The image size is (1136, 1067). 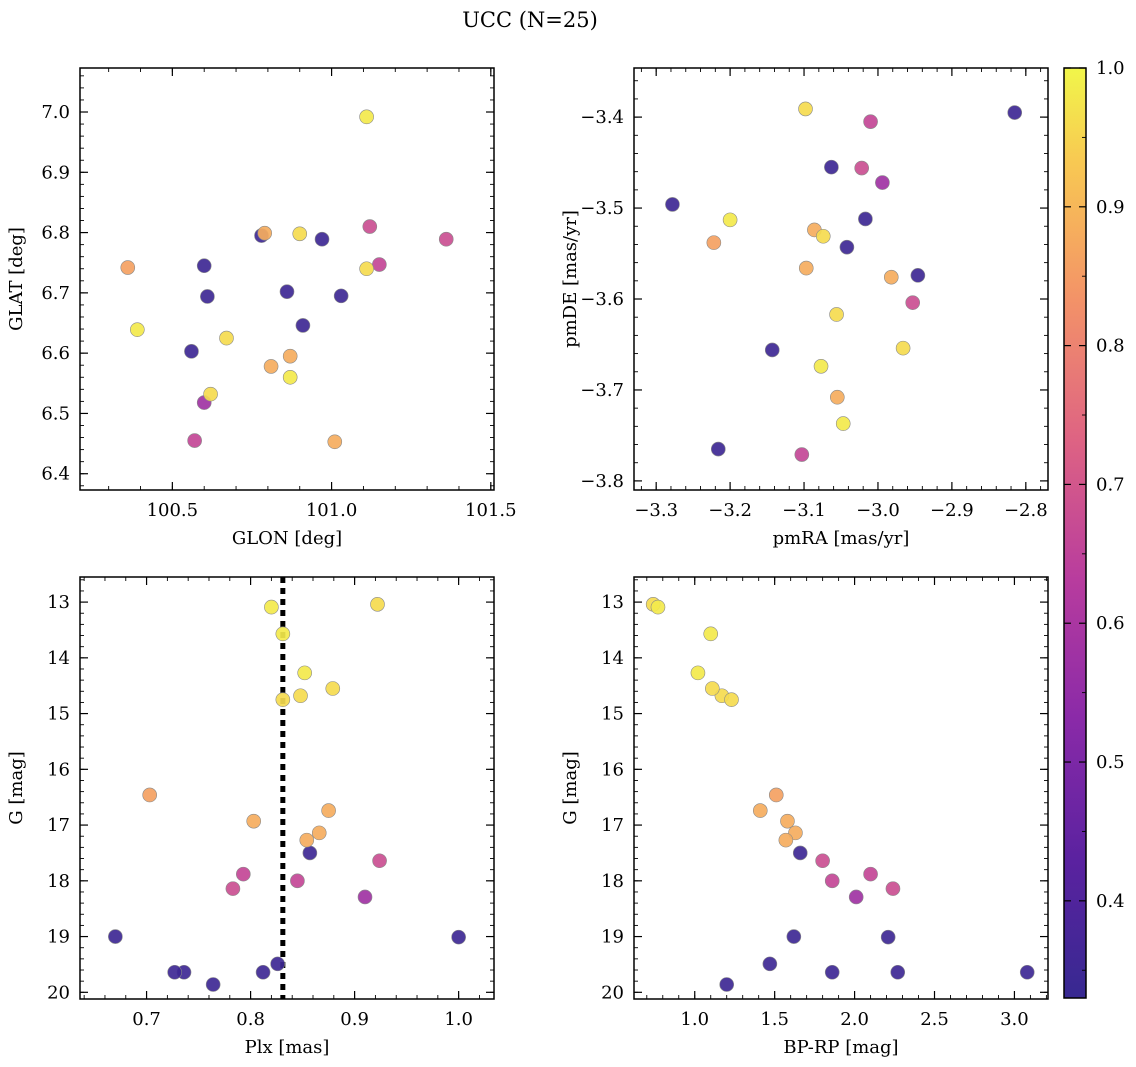 I want to click on y-tick-label: −3.7, so click(x=602, y=390).